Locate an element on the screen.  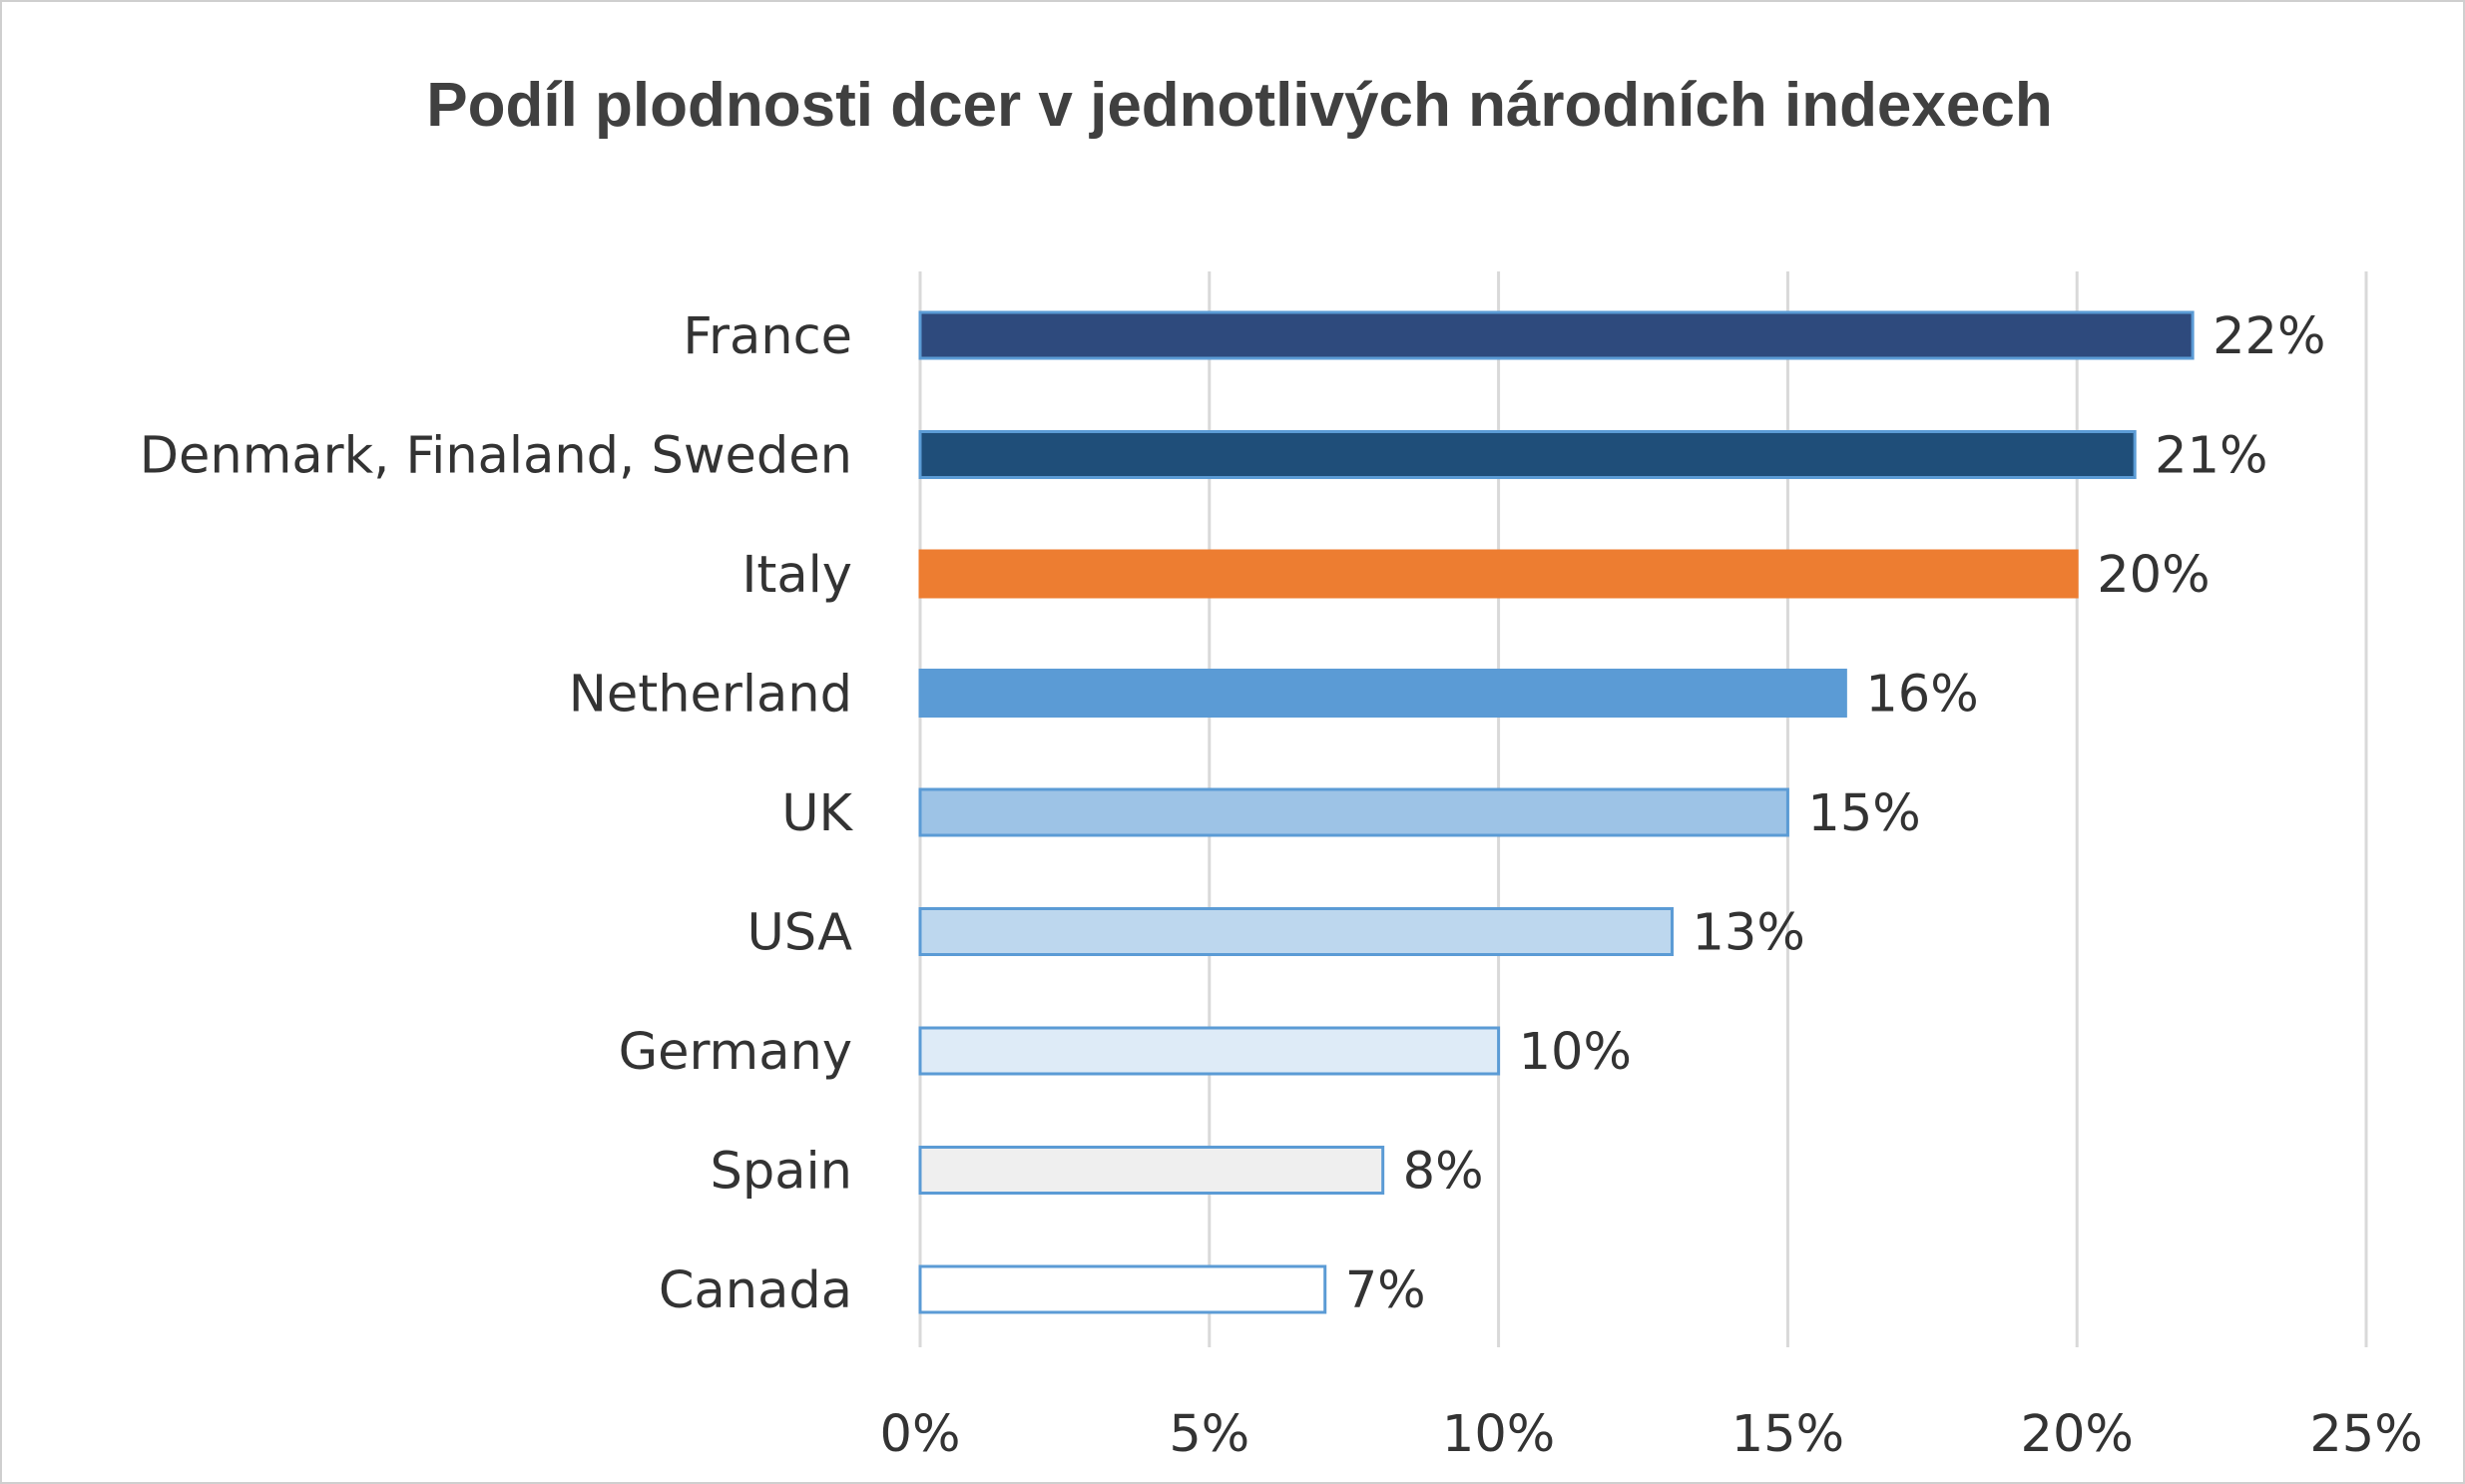
category-label: Spain is located at coordinates (782, 1172).